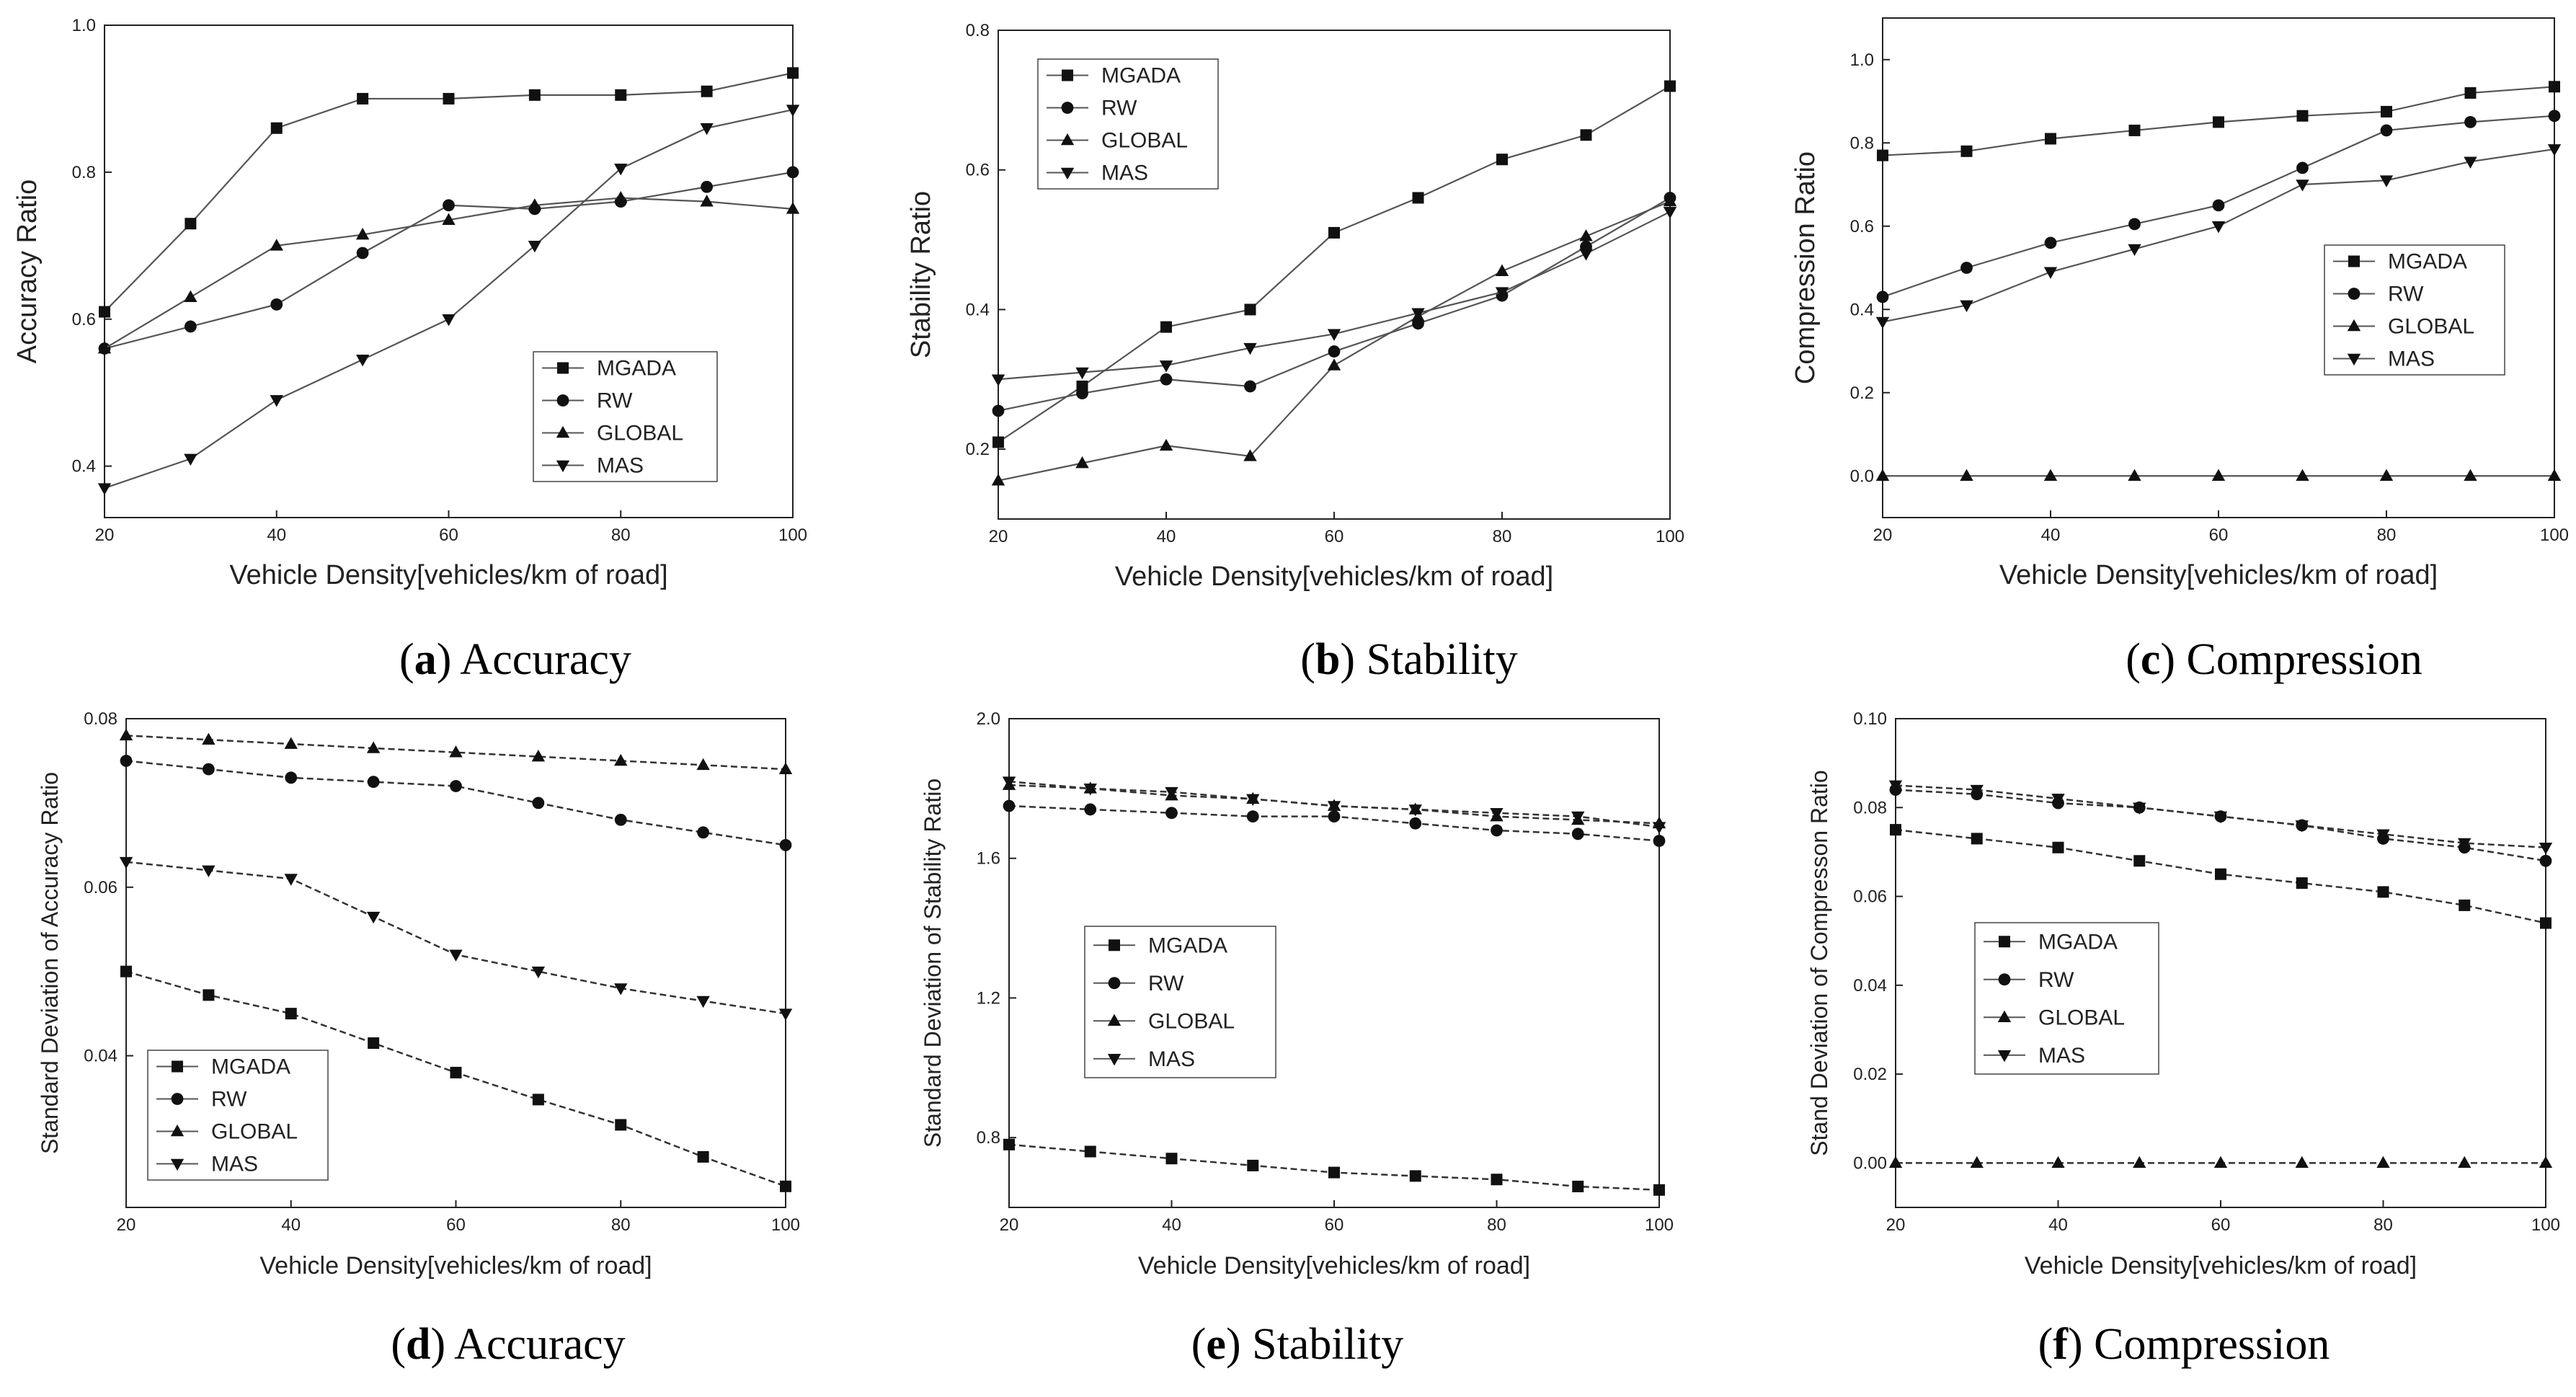  I want to click on y-tick-label: 0.8, so click(84, 172).